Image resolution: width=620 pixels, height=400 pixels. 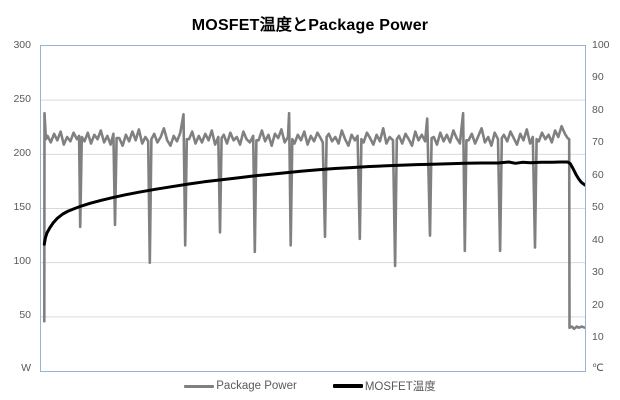 I want to click on tick-label-right-30: 30, so click(x=598, y=272).